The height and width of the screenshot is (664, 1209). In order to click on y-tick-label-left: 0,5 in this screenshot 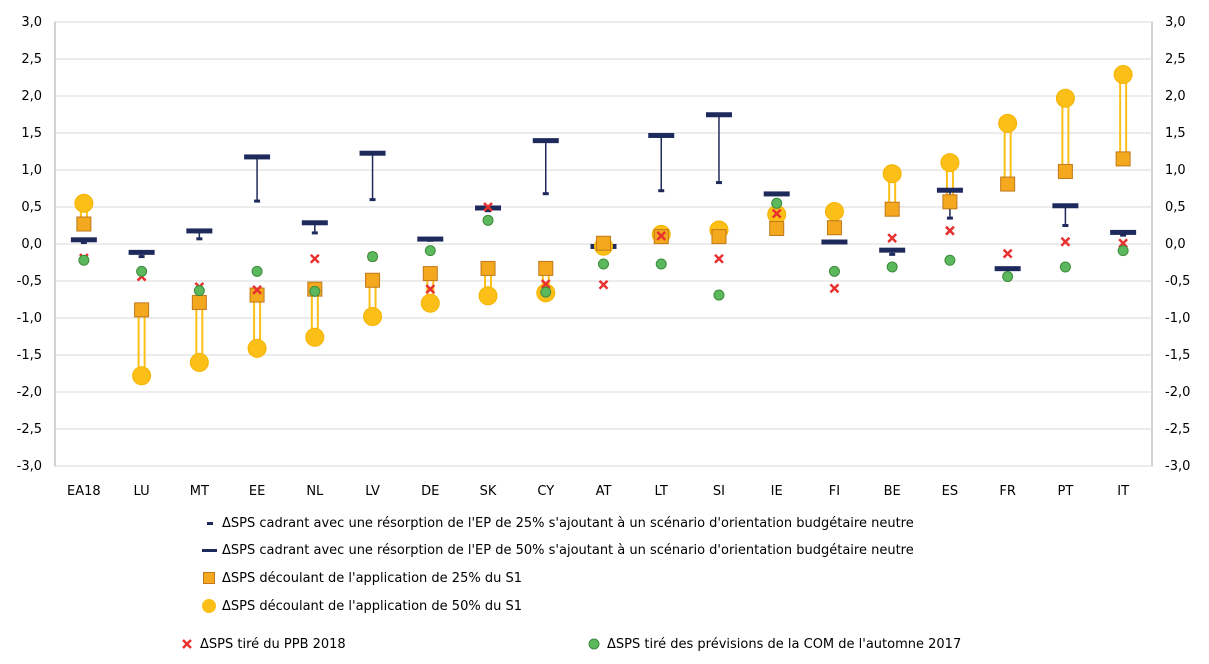, I will do `click(31, 207)`.